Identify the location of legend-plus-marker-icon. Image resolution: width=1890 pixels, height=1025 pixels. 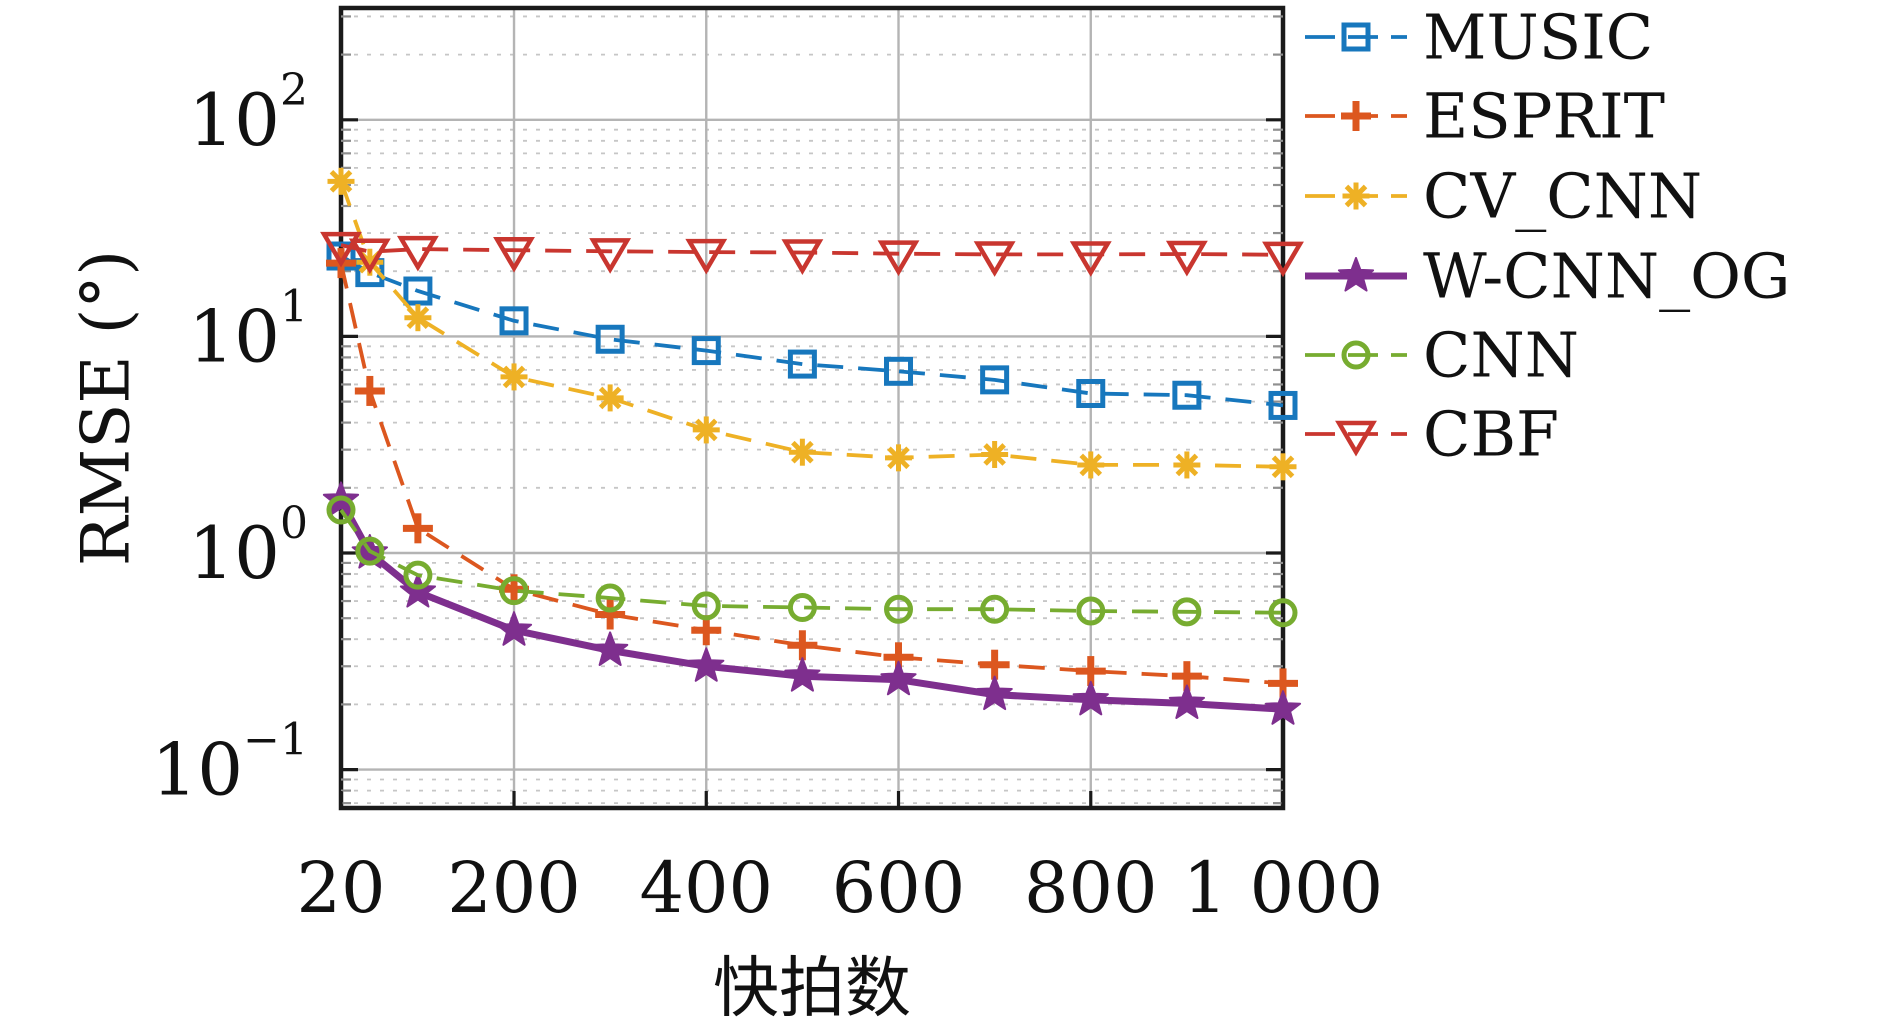
(1356, 116).